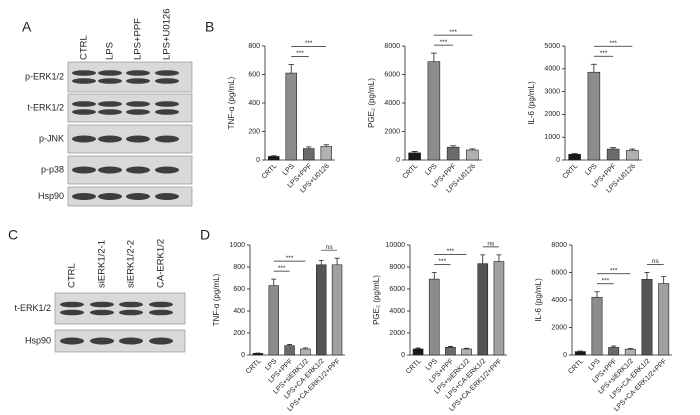 The image size is (700, 415). I want to click on y-axis-label: IL-6 (pg/mL), so click(531, 103).